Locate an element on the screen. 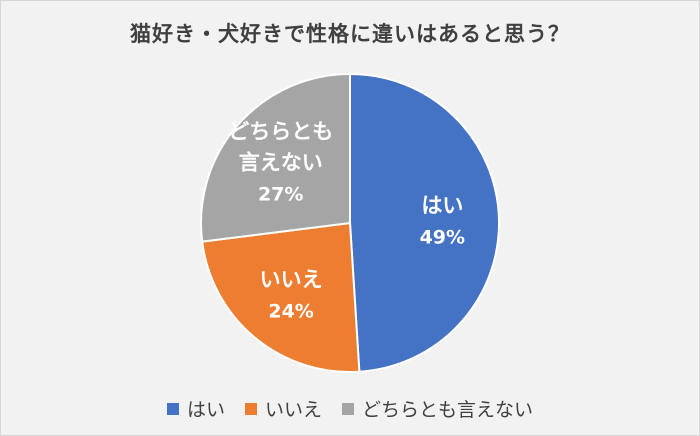 The width and height of the screenshot is (700, 436). slice-label-yes-text: はい is located at coordinates (442, 205).